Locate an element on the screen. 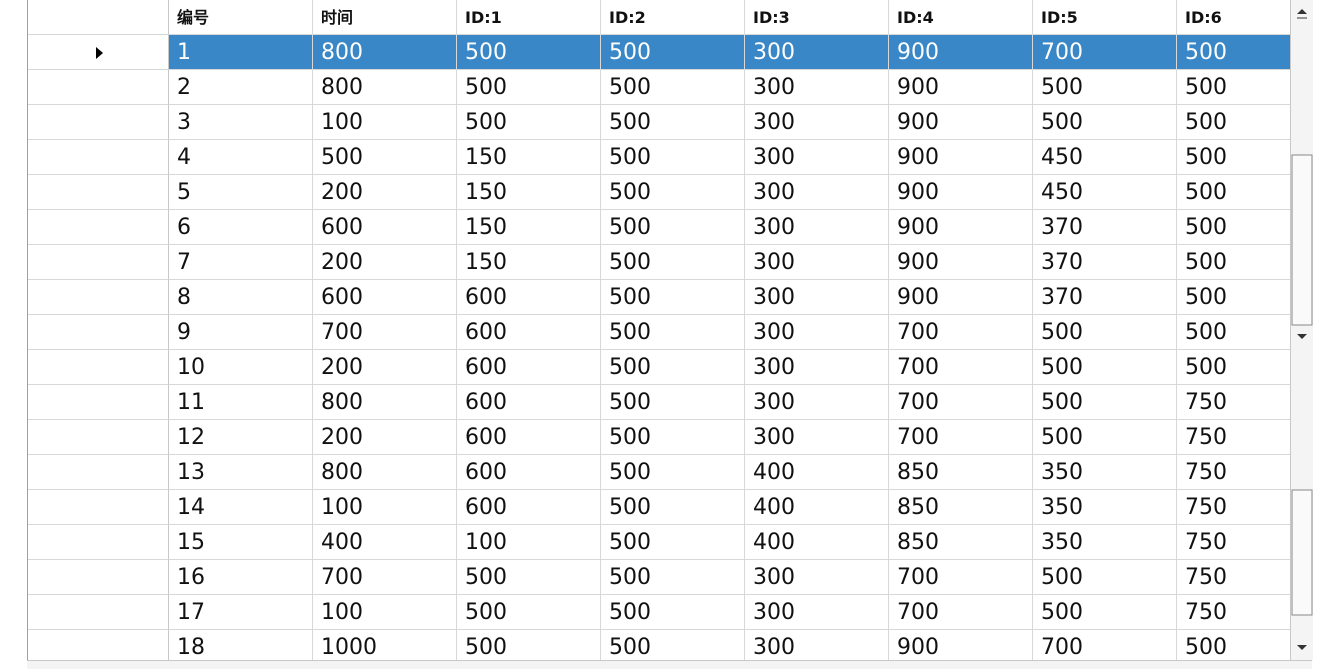 This screenshot has width=1336, height=669. table-cell: 7 is located at coordinates (241, 262).